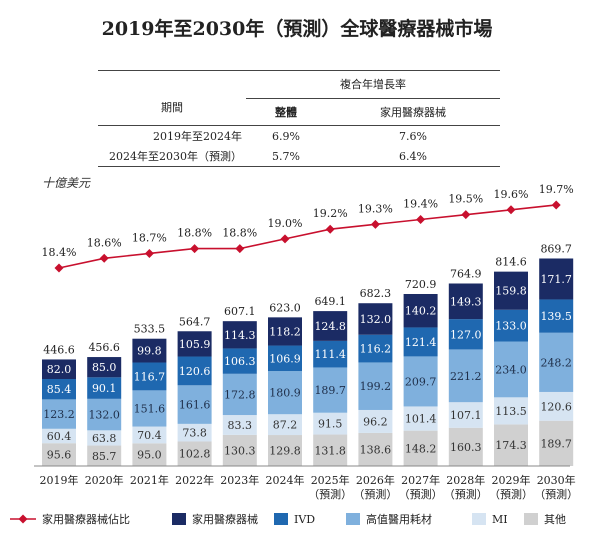  Describe the element at coordinates (421, 311) in the screenshot. I see `segment-value-label: 140.2` at that location.